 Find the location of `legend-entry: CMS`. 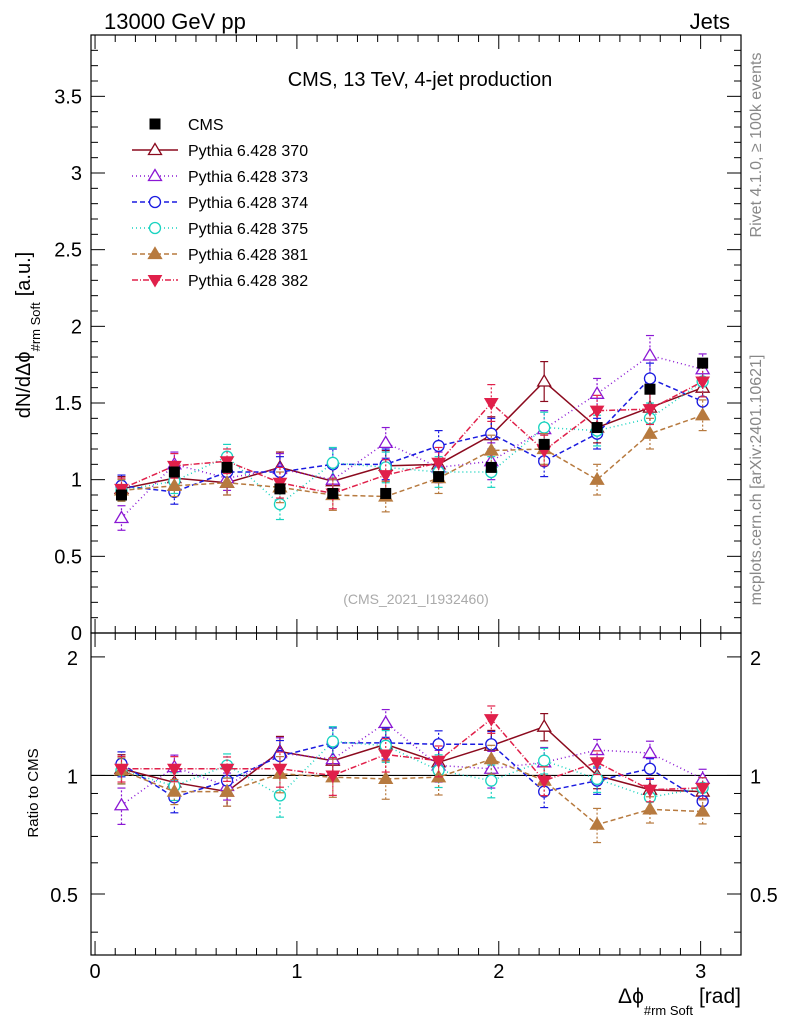

legend-entry: CMS is located at coordinates (186, 125).